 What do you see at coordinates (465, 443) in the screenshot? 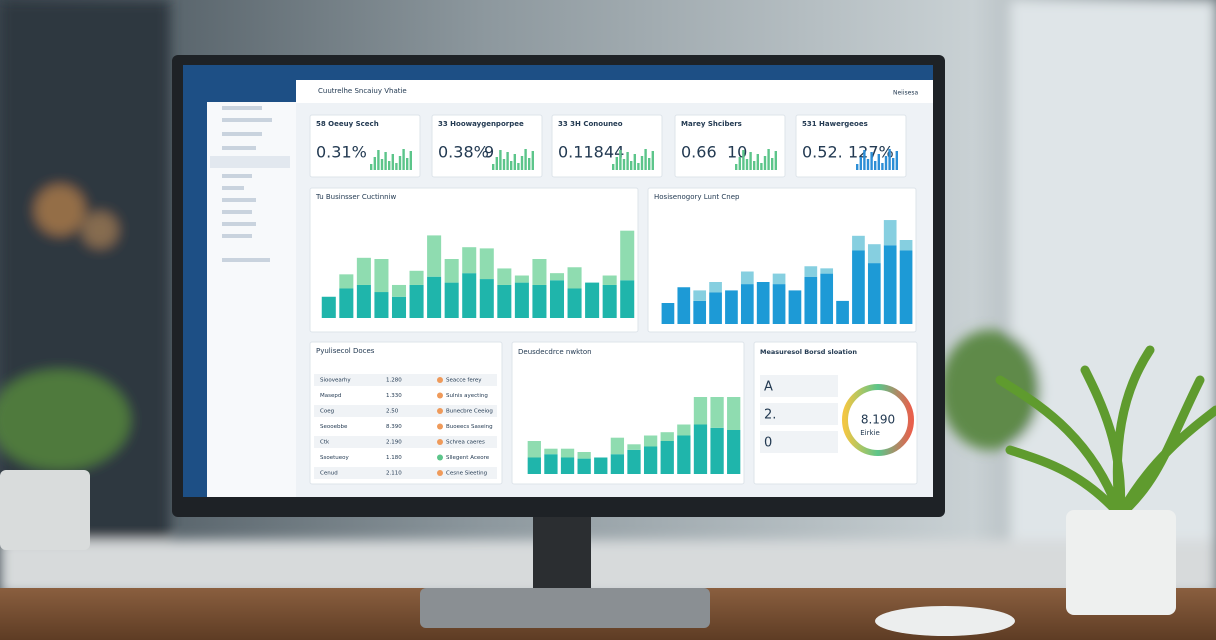
I see `cell-status: Schrea caeres` at bounding box center [465, 443].